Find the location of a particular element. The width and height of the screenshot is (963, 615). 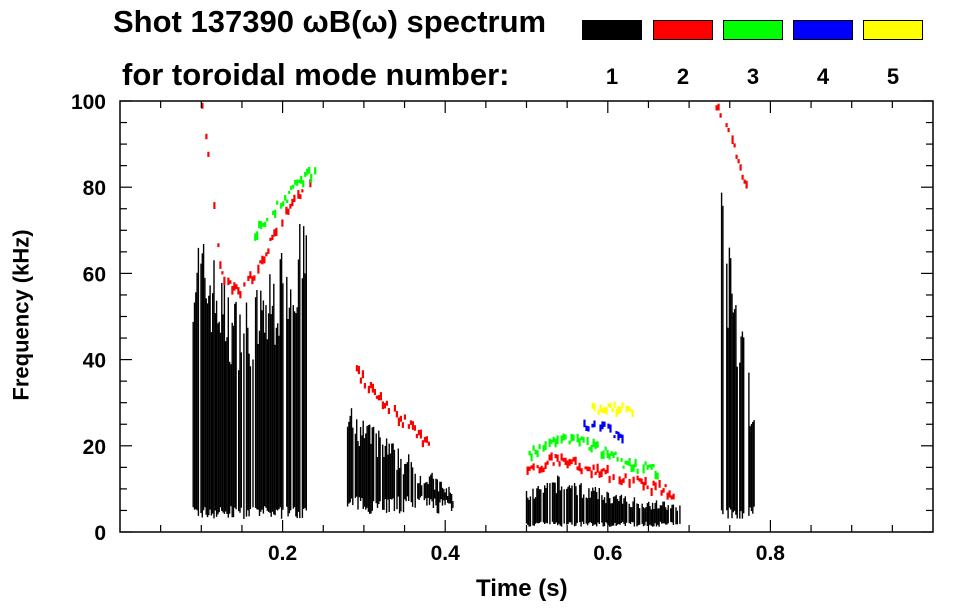

chart-title-line2: for toroidal mode number: is located at coordinates (316, 74).